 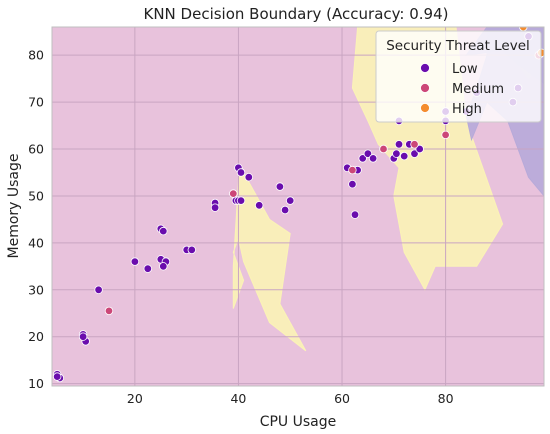 I want to click on legend-box, so click(x=458, y=76).